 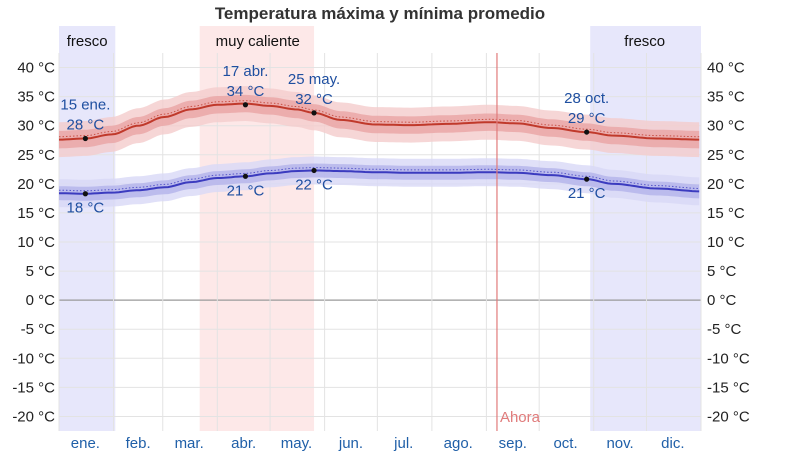 I want to click on annotation-date-4: 25 may., so click(x=314, y=79).